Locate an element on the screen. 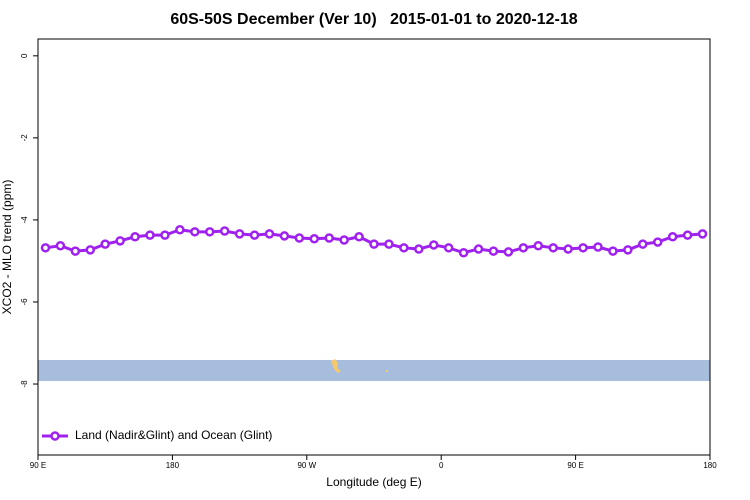  y-tick-label: -6 is located at coordinates (24, 302).